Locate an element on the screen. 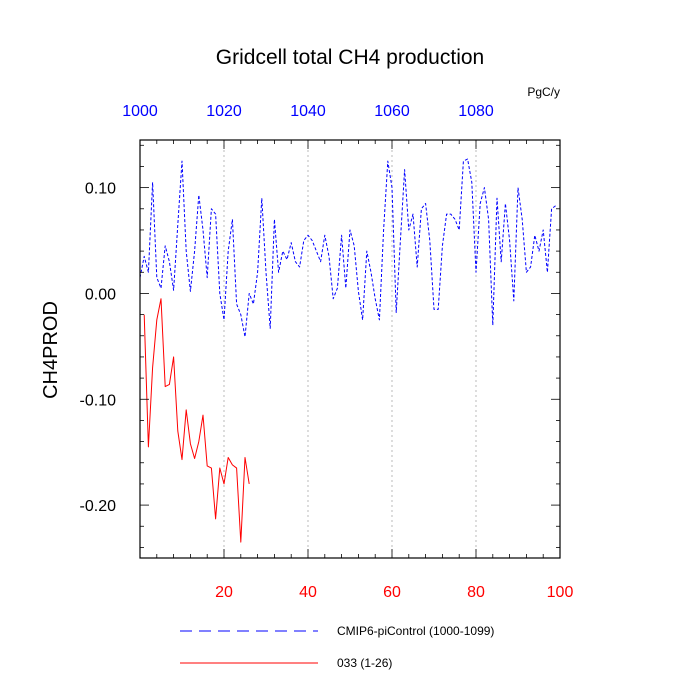 The image size is (700, 700). bottom-tick-label: 100 is located at coordinates (560, 592).